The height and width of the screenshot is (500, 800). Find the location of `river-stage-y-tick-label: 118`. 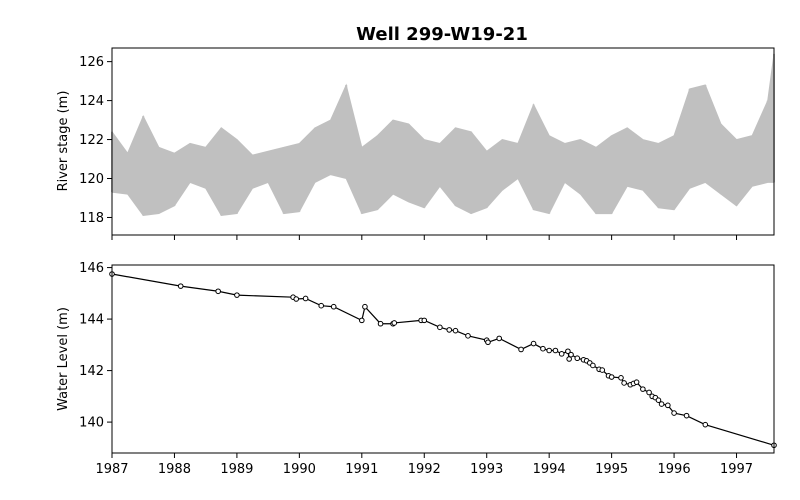

river-stage-y-tick-label: 118 is located at coordinates (91, 218).